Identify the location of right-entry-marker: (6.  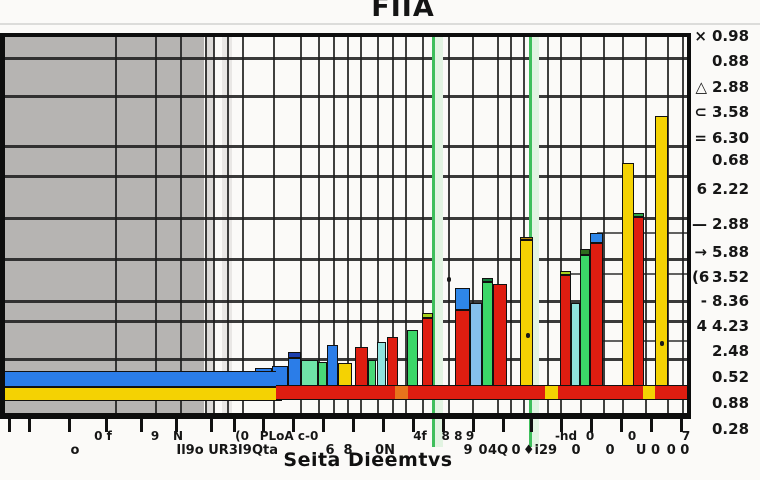
(701, 277).